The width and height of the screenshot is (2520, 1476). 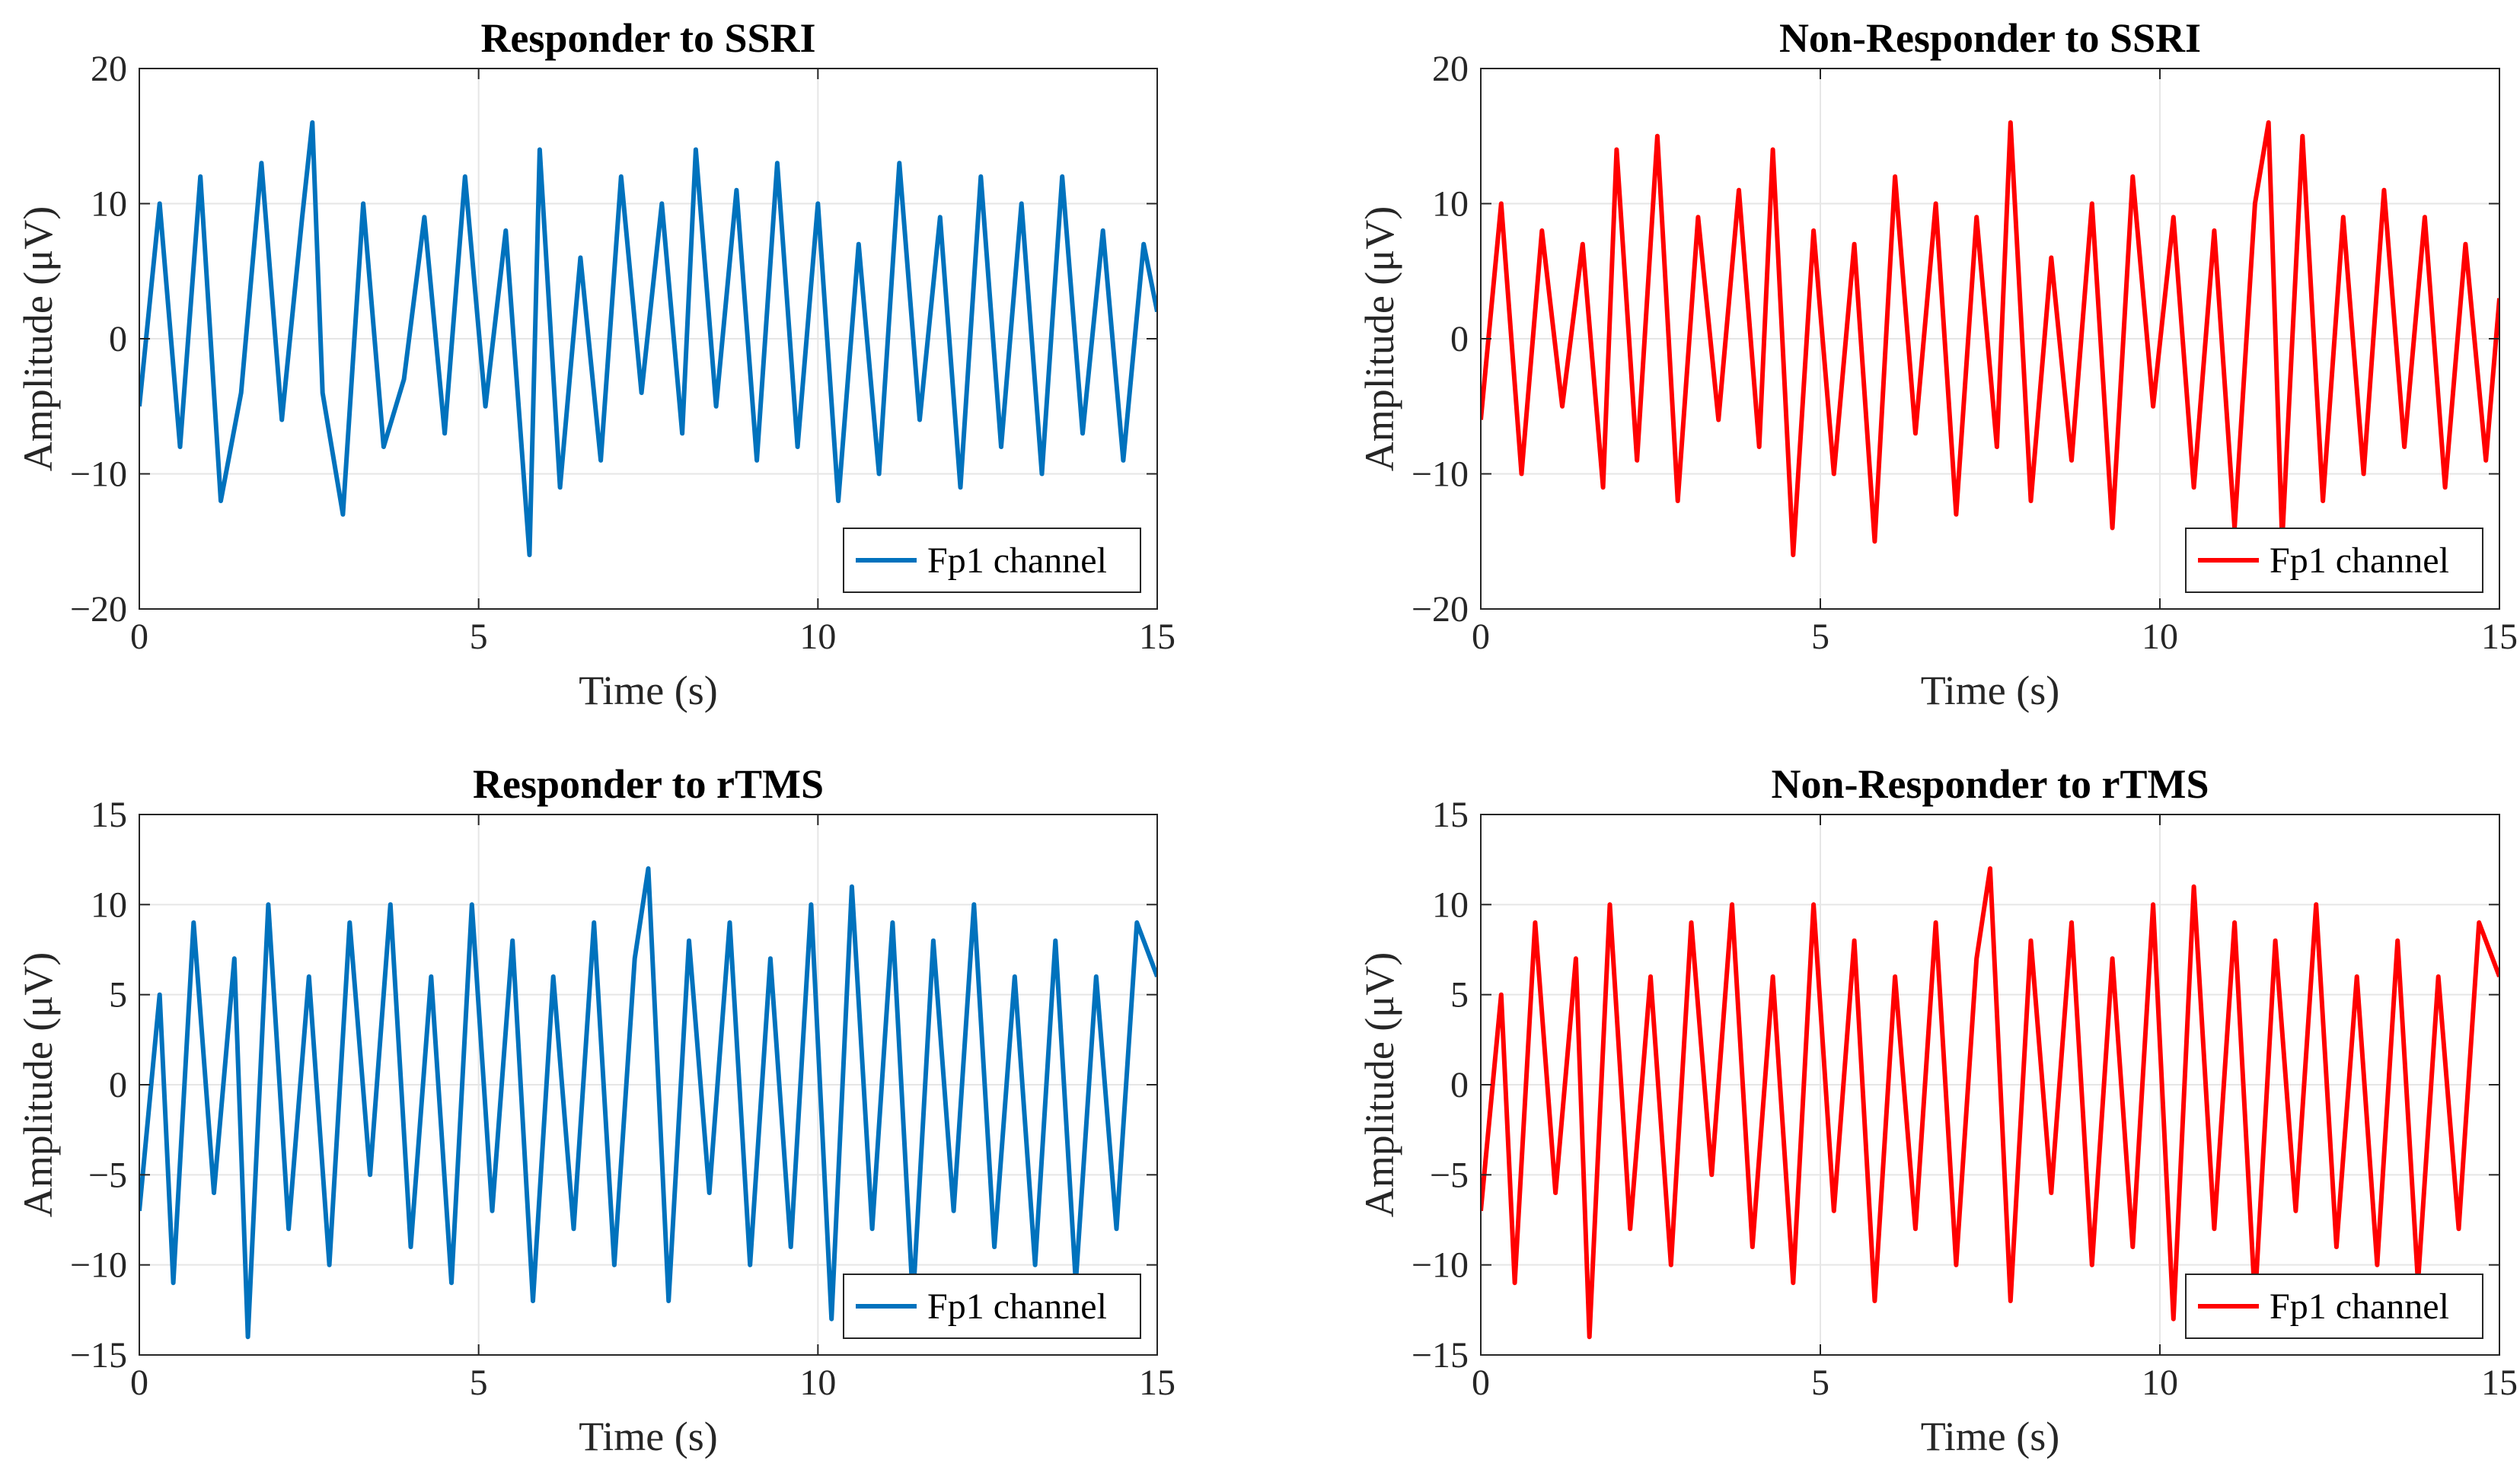 I want to click on legend-box, so click(x=2334, y=1306).